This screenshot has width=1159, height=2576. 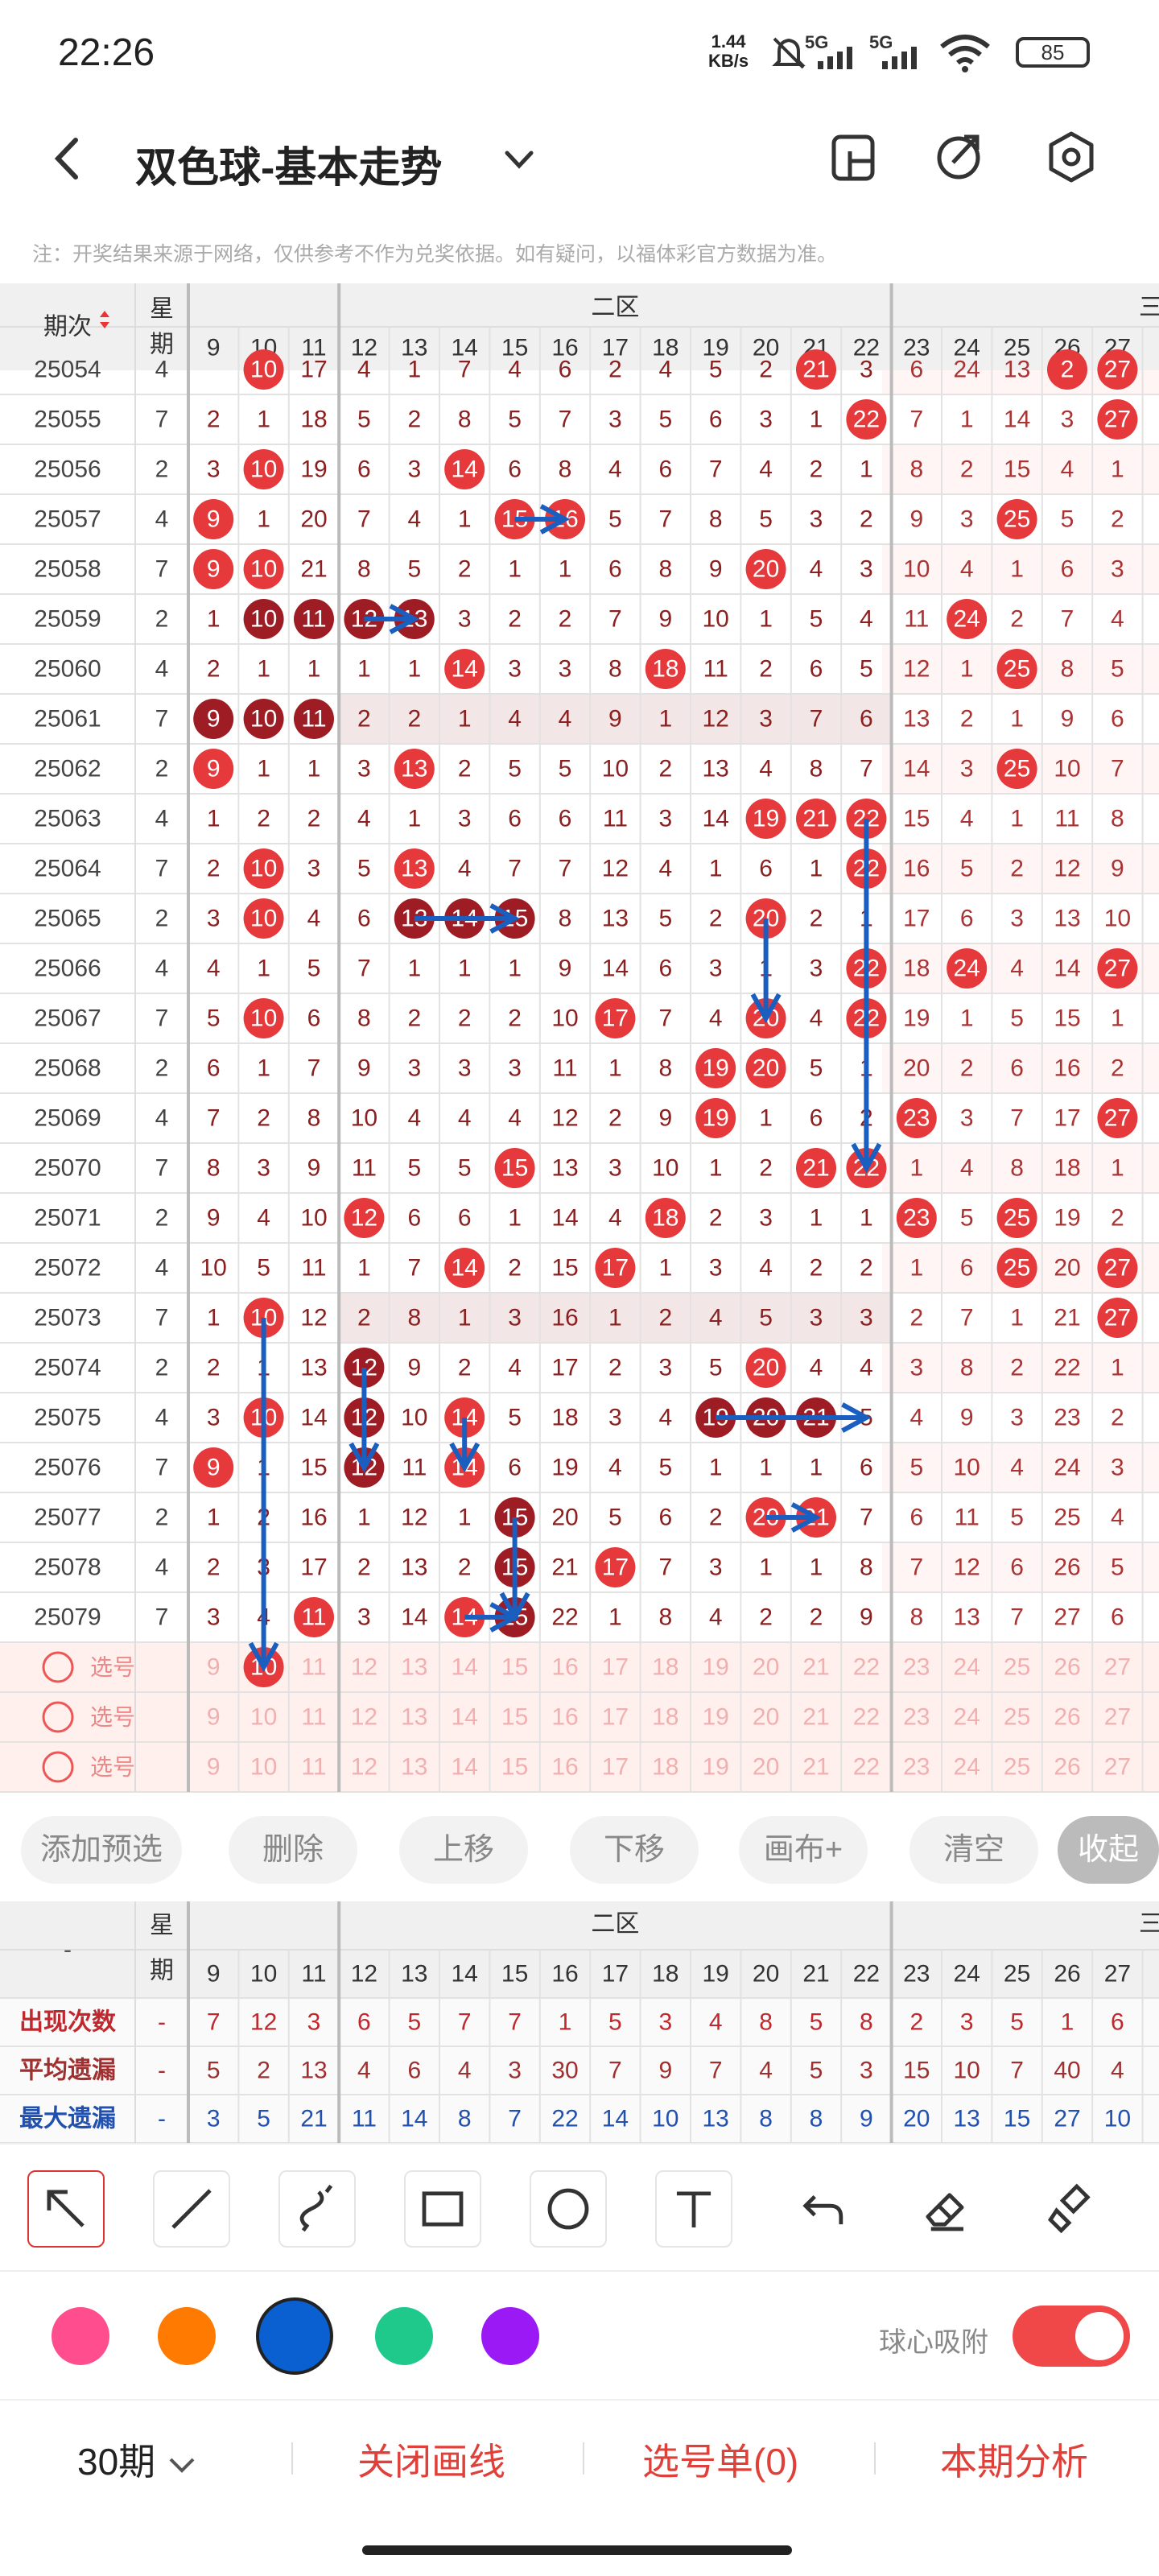 What do you see at coordinates (803, 1850) in the screenshot?
I see `canvas-plus-button: 画布+` at bounding box center [803, 1850].